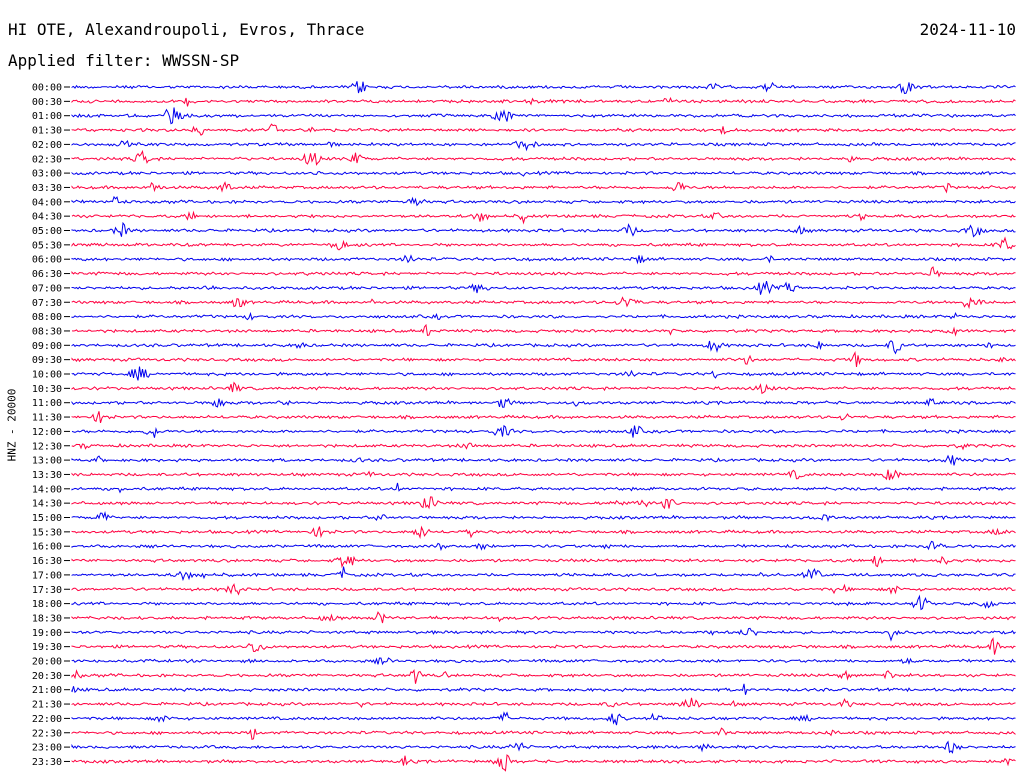 The image size is (1024, 780). Describe the element at coordinates (47, 174) in the screenshot. I see `row-time-label: 03:00` at that location.